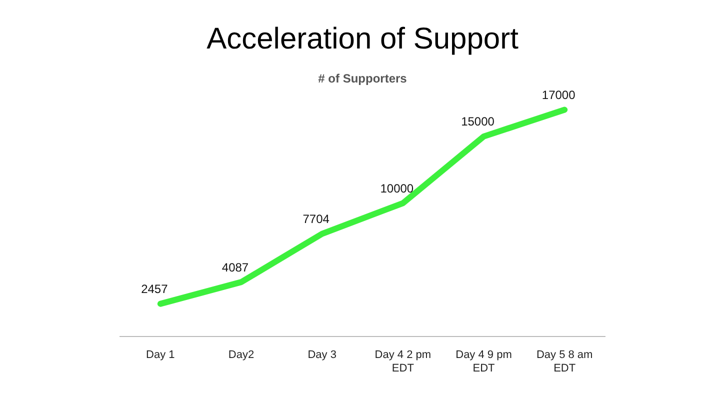 Image resolution: width=720 pixels, height=405 pixels. What do you see at coordinates (154, 289) in the screenshot?
I see `data-label: 2457` at bounding box center [154, 289].